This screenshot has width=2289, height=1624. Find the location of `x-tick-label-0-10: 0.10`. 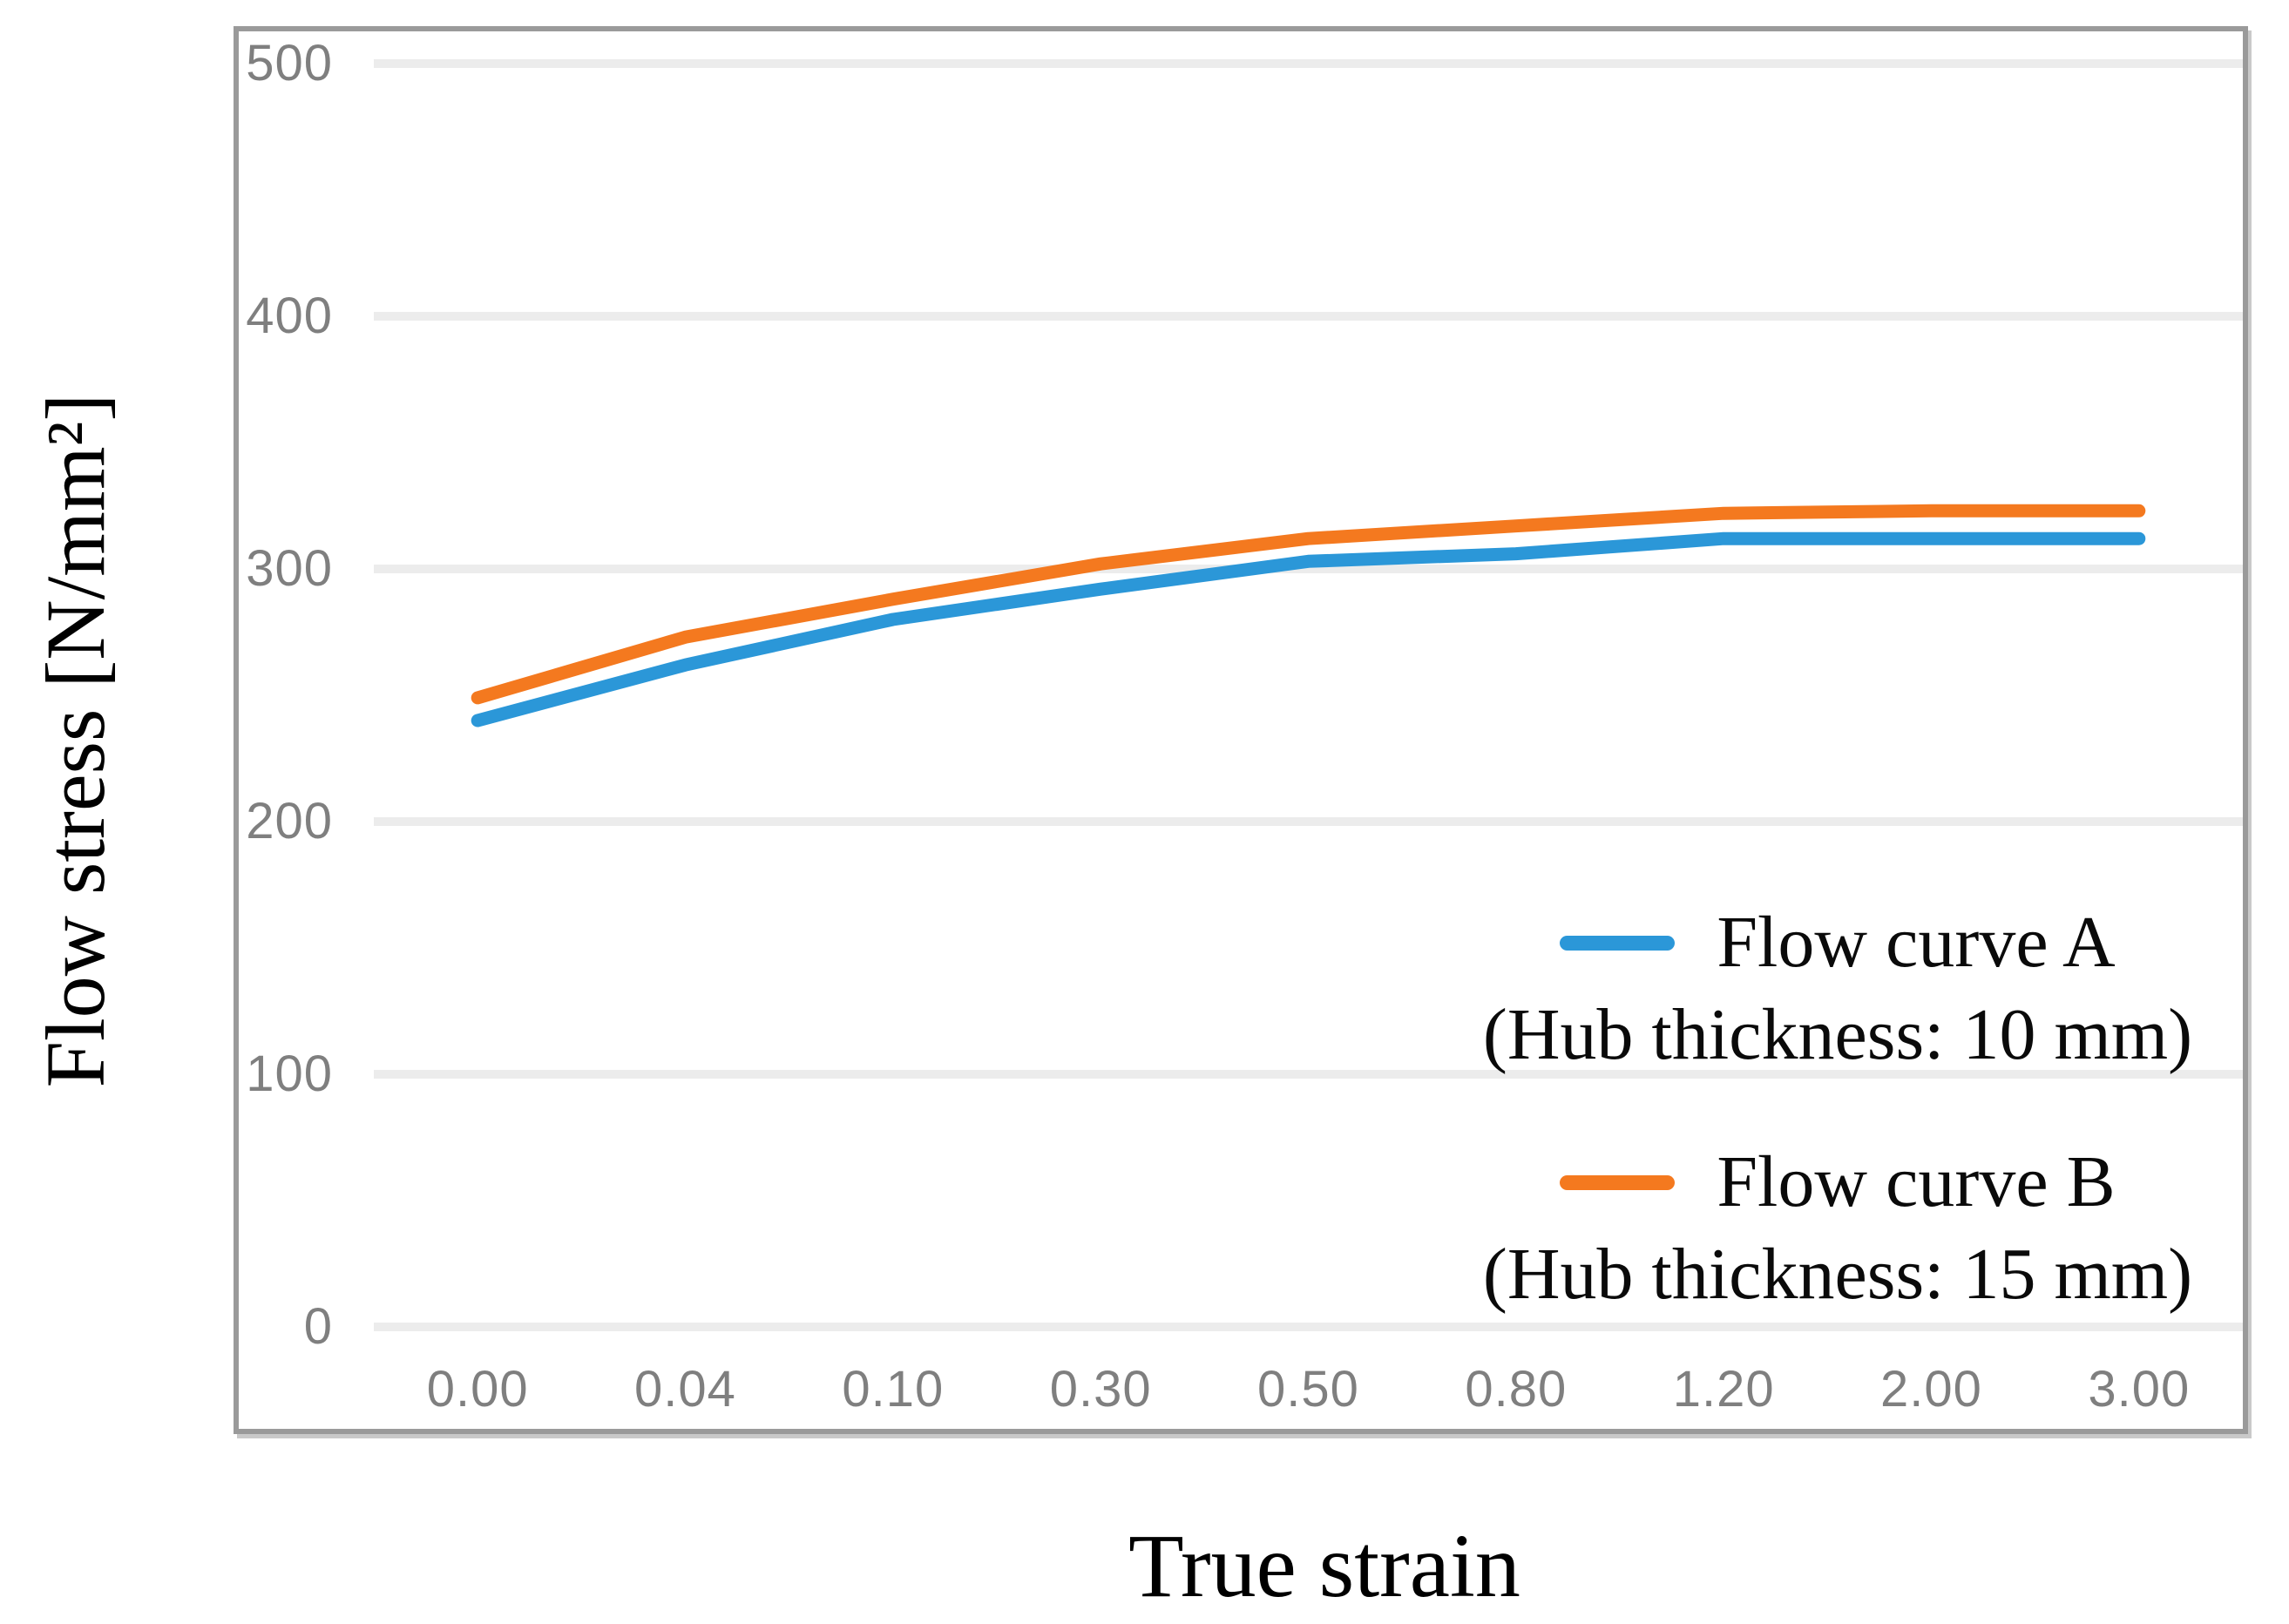

x-tick-label-0-10: 0.10 is located at coordinates (893, 1389).